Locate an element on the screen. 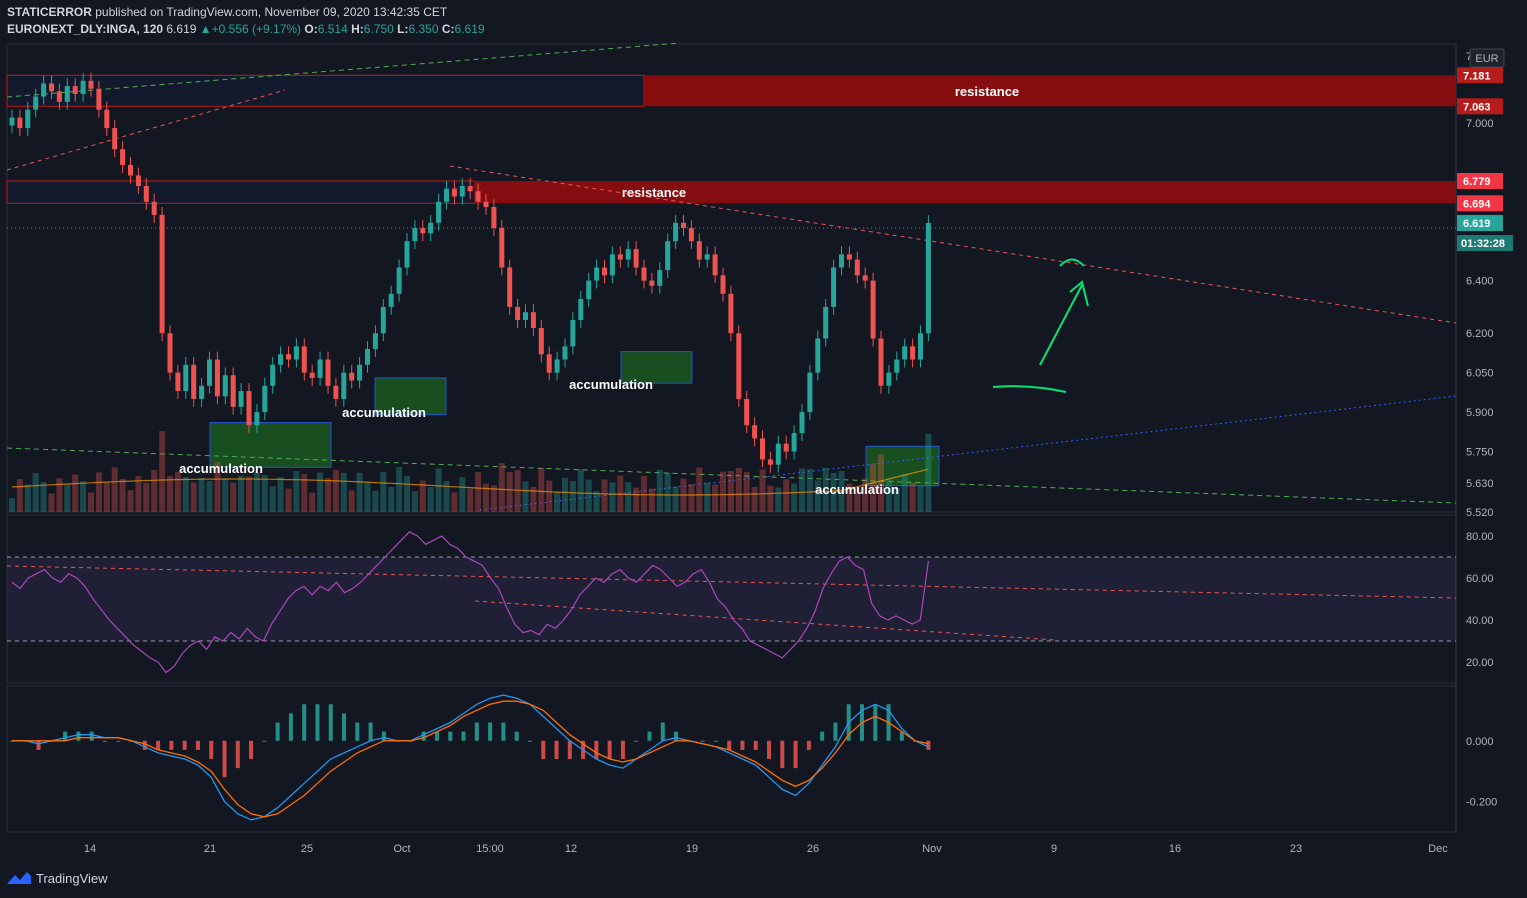  macd-tick-label: -0.200 is located at coordinates (1481, 803).